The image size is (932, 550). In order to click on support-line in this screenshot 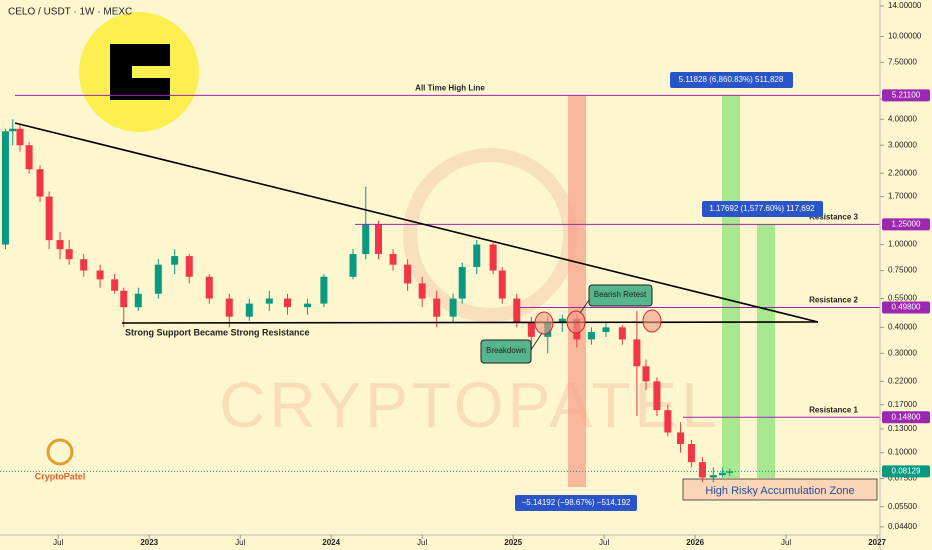, I will do `click(470, 322)`.